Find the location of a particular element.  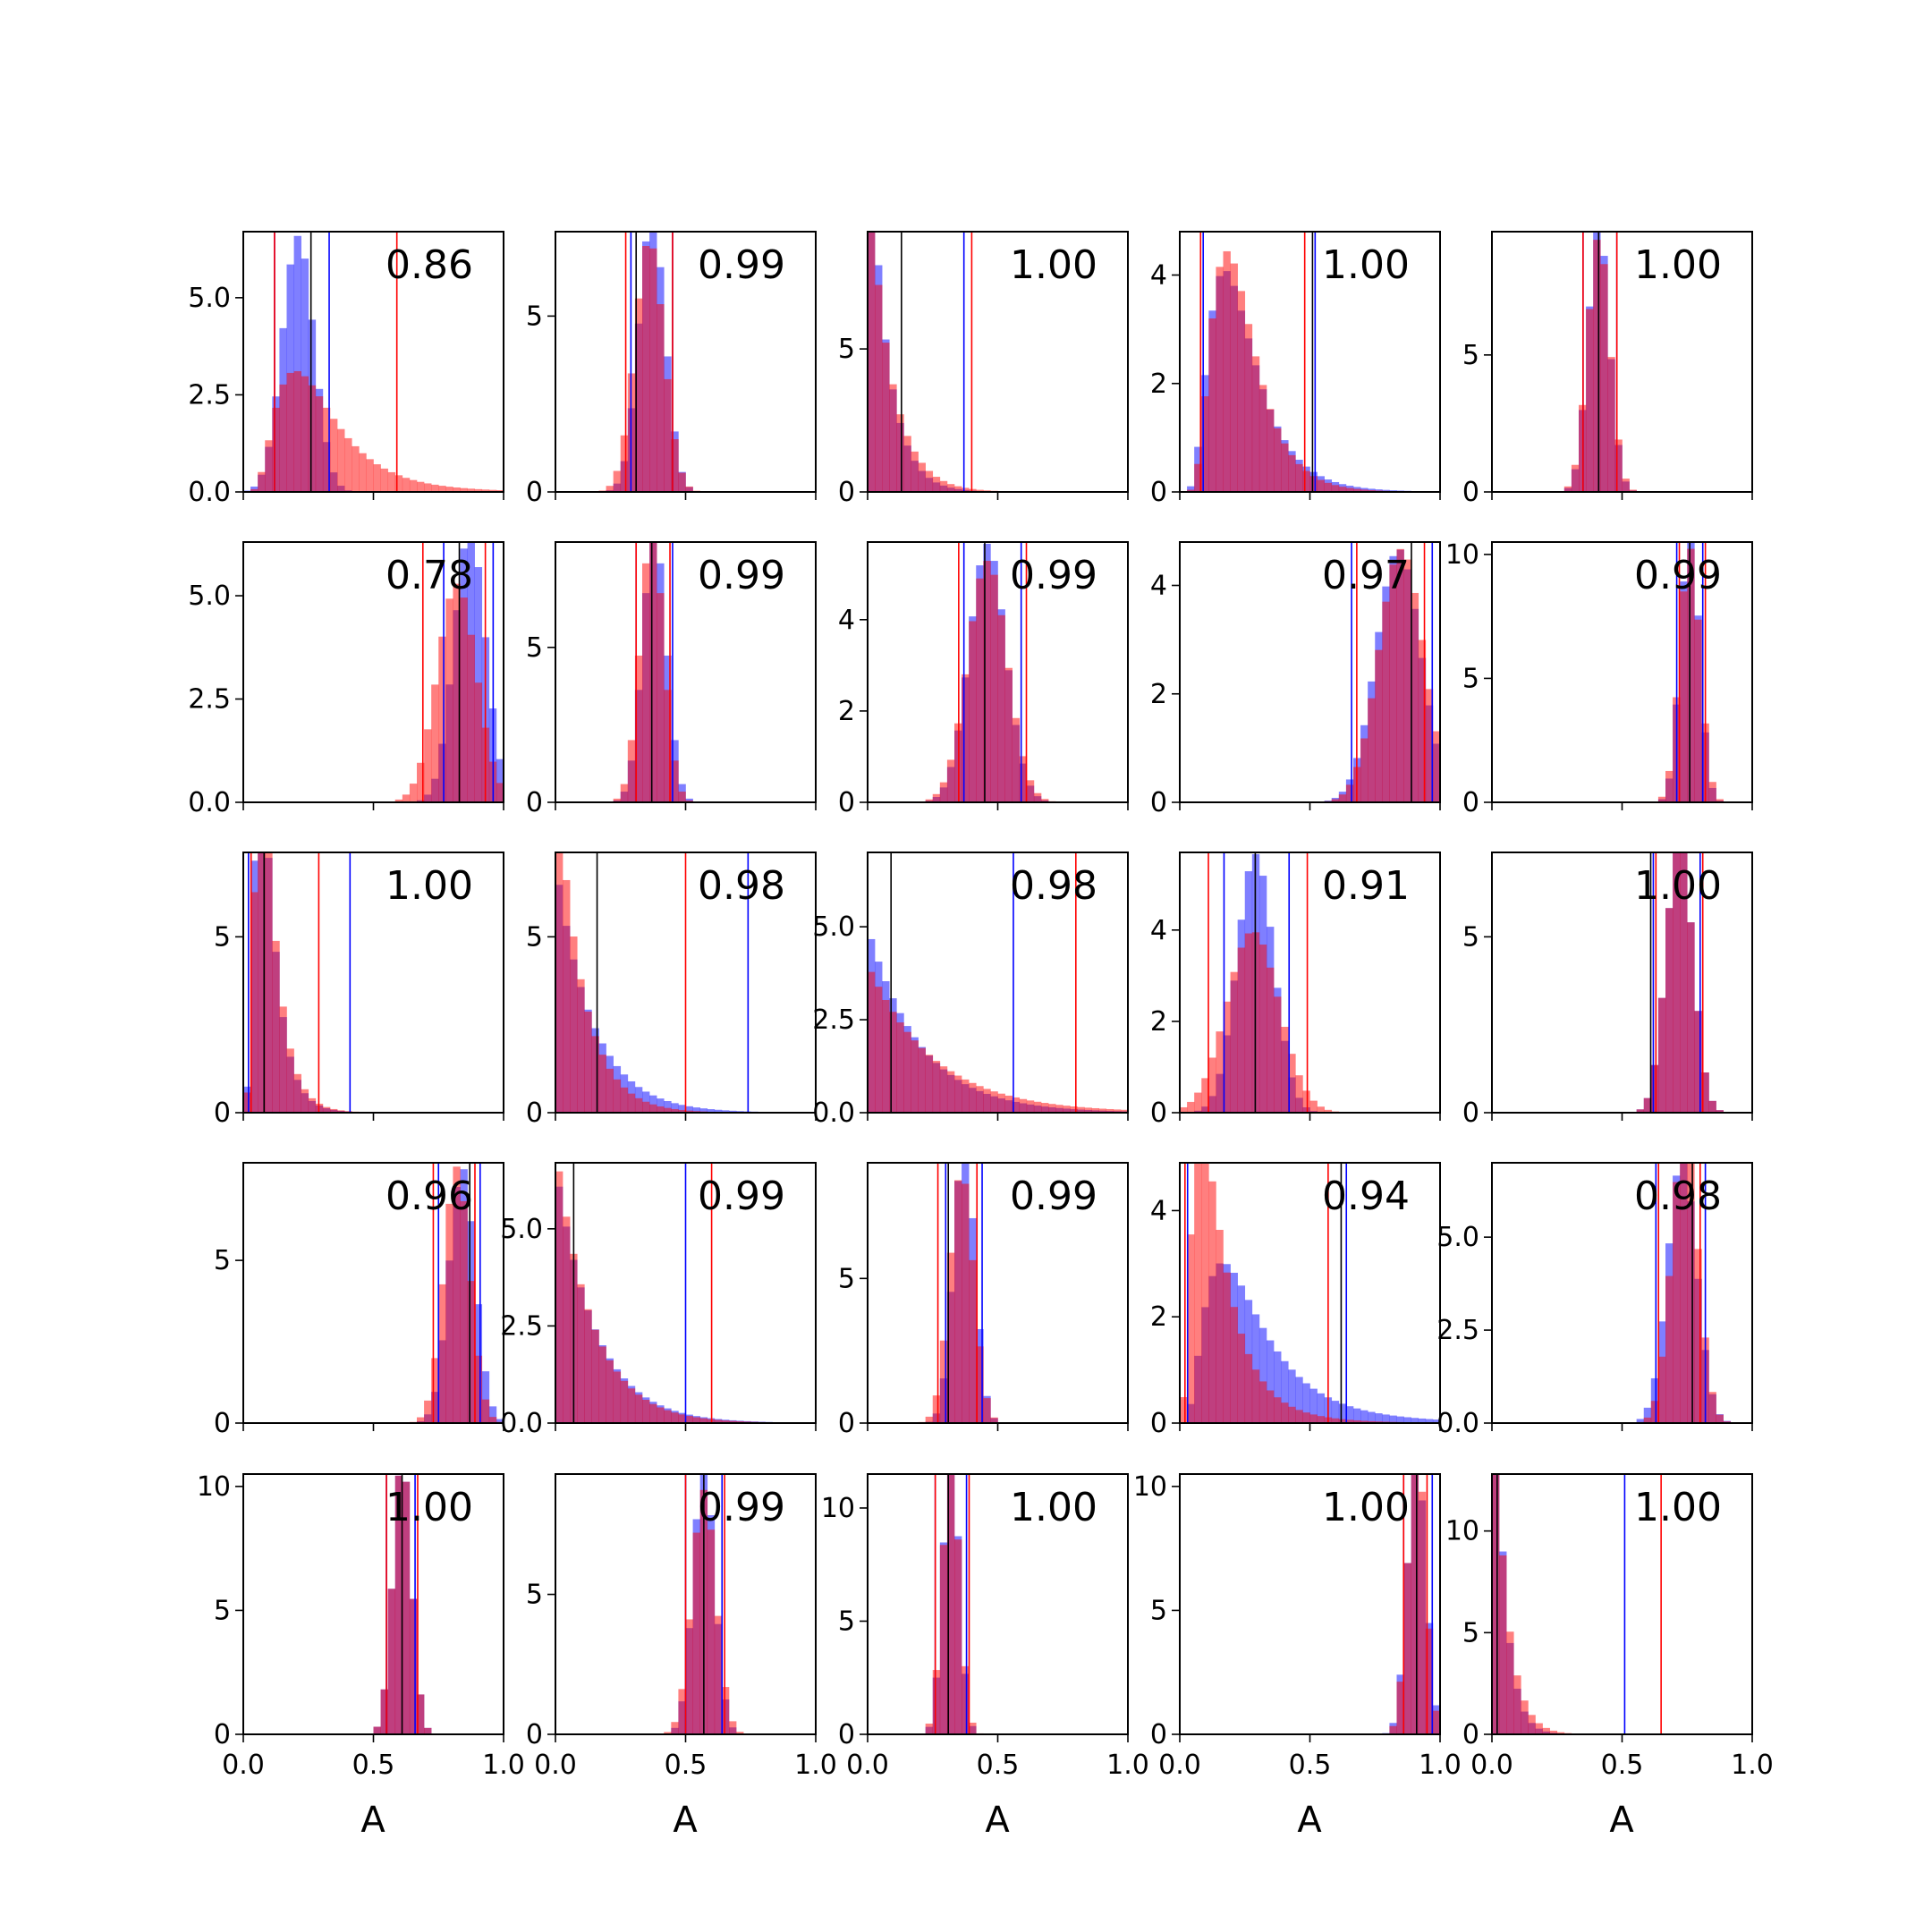

panel-3-4: 0 2 4 0.91 is located at coordinates (1295, 990).